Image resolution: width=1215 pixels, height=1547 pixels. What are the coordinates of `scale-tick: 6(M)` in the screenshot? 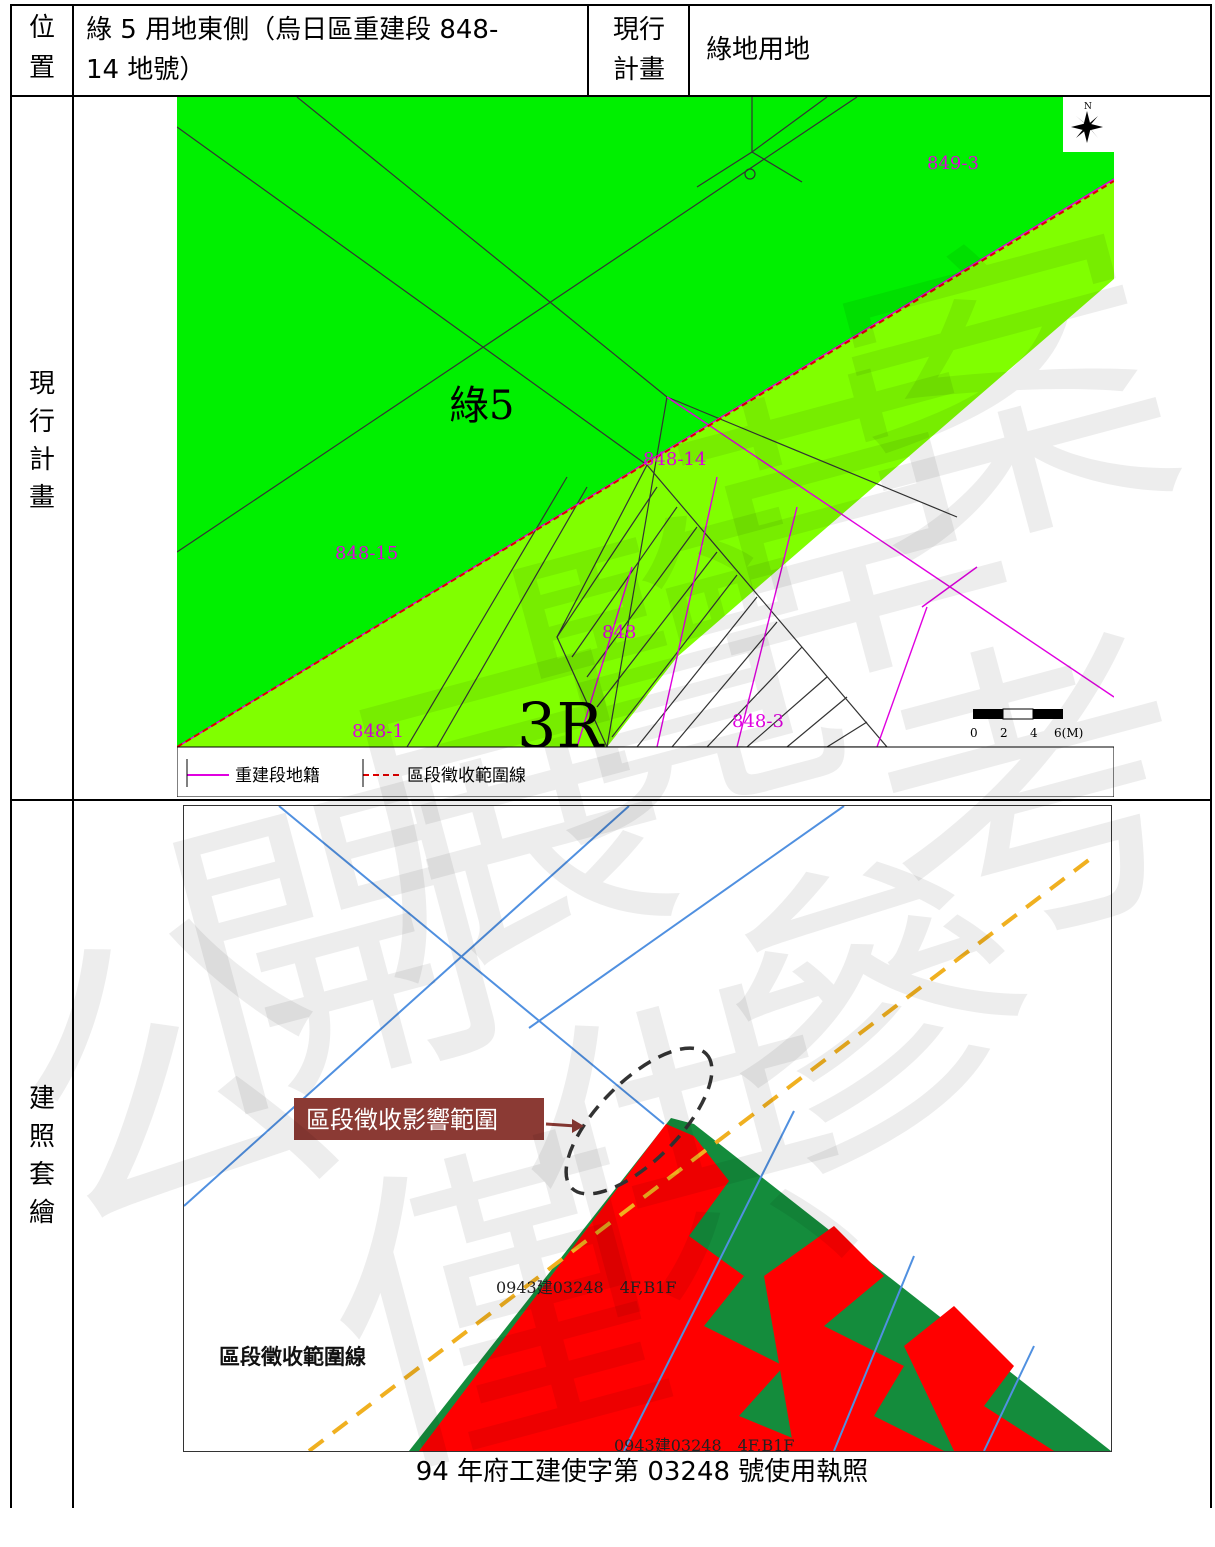 It's located at (1068, 733).